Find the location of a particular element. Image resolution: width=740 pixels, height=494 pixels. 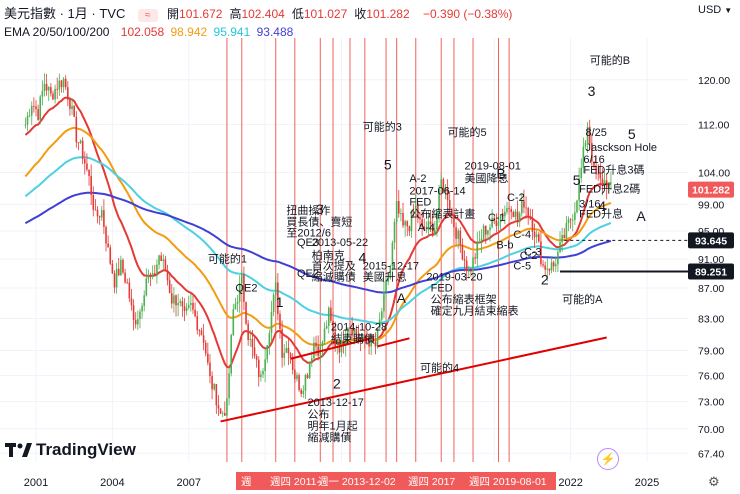

date-badge-label: 週 is located at coordinates (246, 482).